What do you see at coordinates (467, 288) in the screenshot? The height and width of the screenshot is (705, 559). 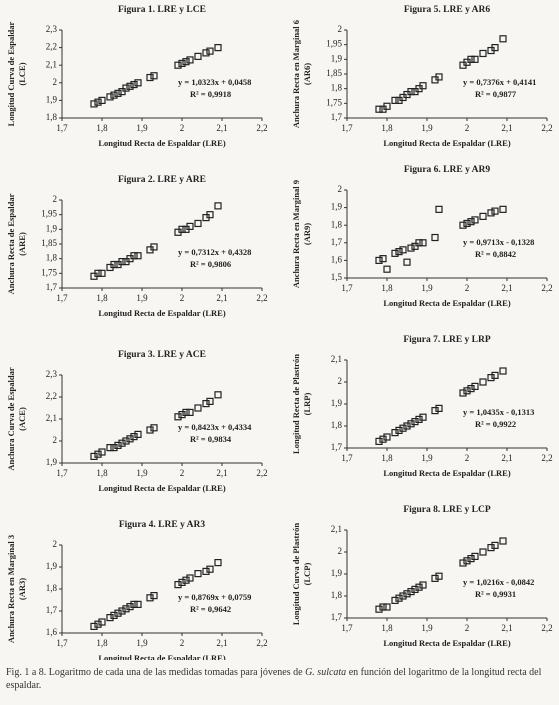 I see `x-tick-label: 2` at bounding box center [467, 288].